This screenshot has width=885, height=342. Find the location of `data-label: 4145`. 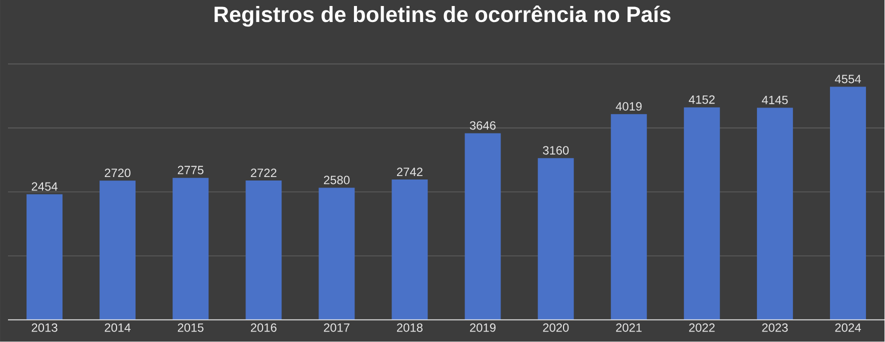

data-label: 4145 is located at coordinates (775, 100).